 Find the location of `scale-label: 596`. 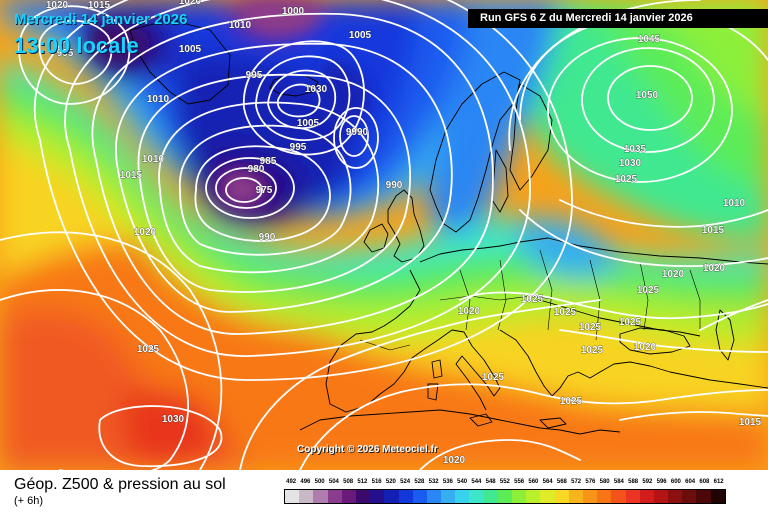

scale-label: 596 is located at coordinates (661, 482).